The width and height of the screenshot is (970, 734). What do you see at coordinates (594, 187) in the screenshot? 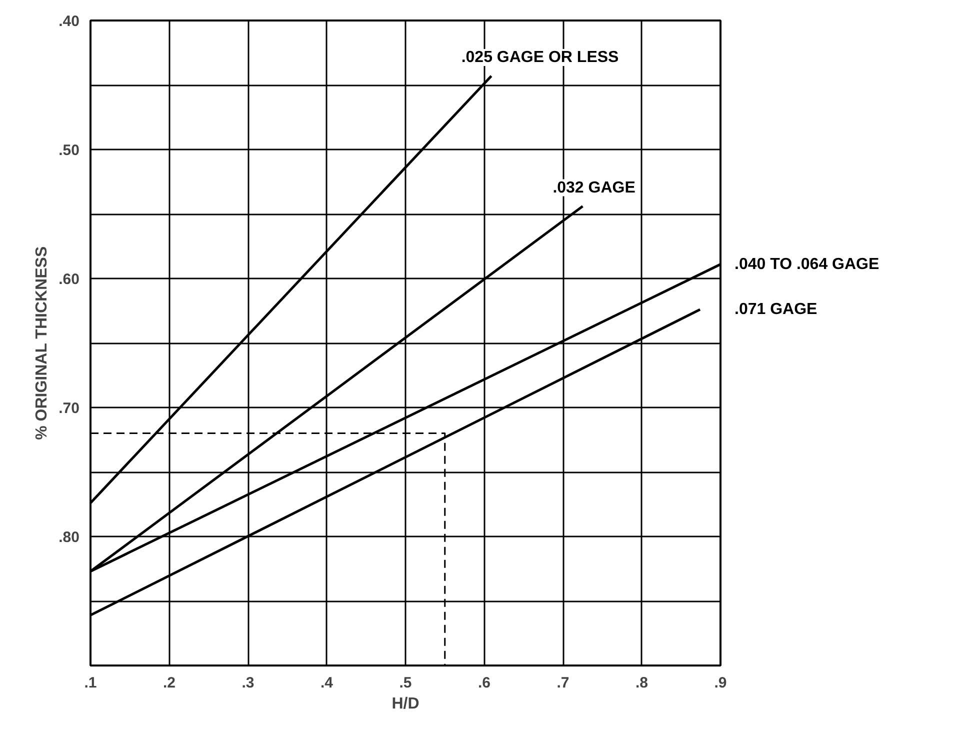
I see `series-label: .032 GAGE` at bounding box center [594, 187].